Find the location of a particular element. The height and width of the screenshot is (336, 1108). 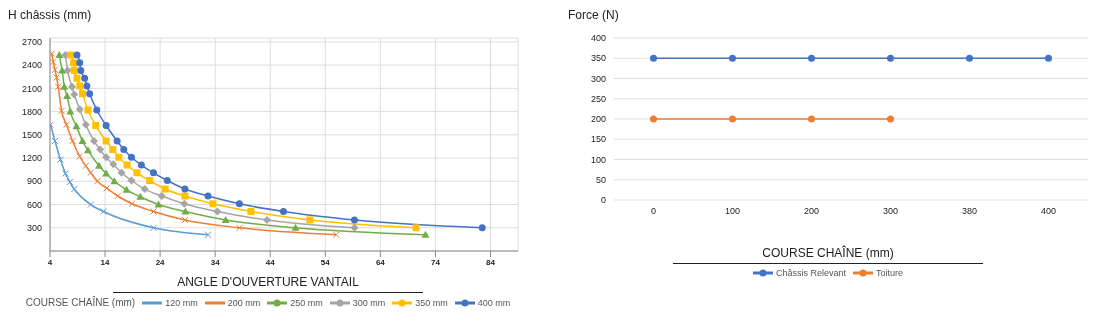

legend-label: Châssis Relevant is located at coordinates (810, 273).